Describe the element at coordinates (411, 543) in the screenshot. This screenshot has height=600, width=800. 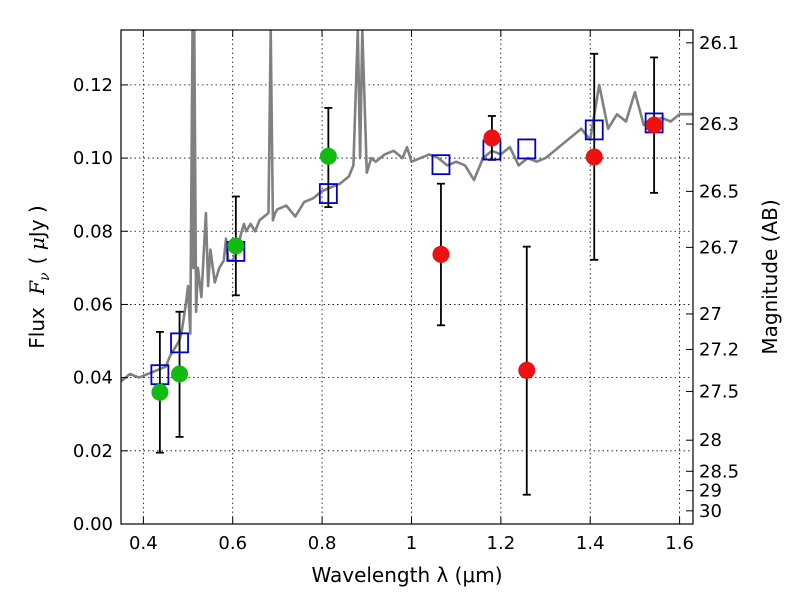
I see `x-tick-label: 1` at that location.